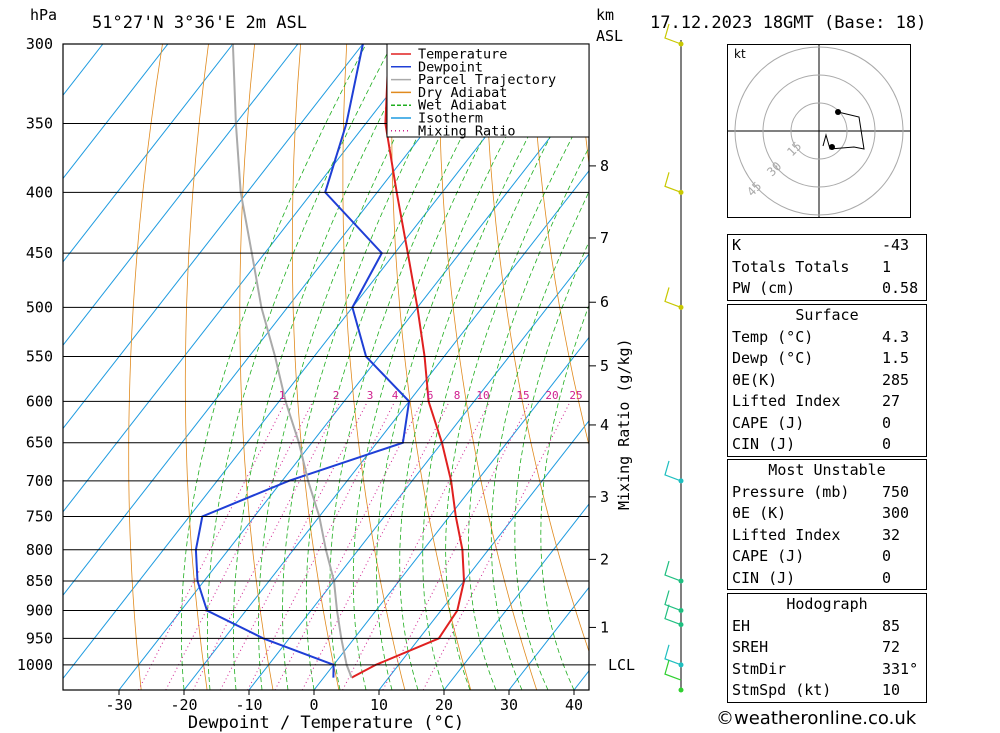  Describe the element at coordinates (575, 395) in the screenshot. I see `mixing-ratio-label: 25` at that location.